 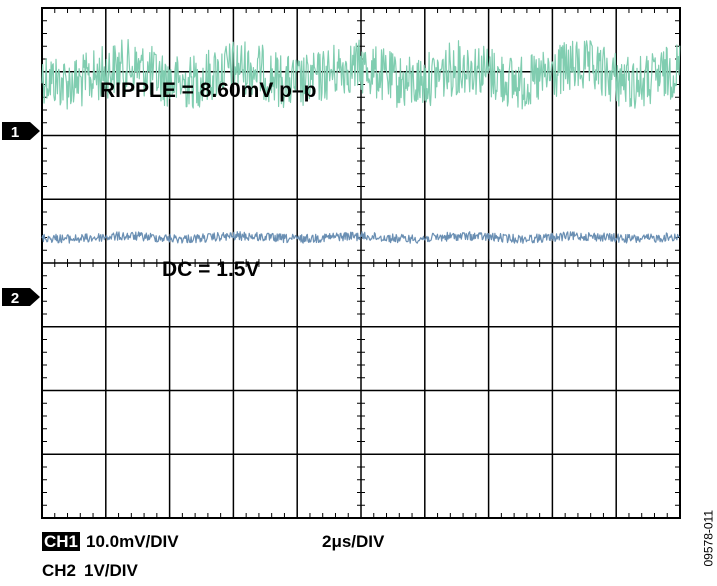 I want to click on ch2-settings: CH2 1V/DIV, so click(x=90, y=571).